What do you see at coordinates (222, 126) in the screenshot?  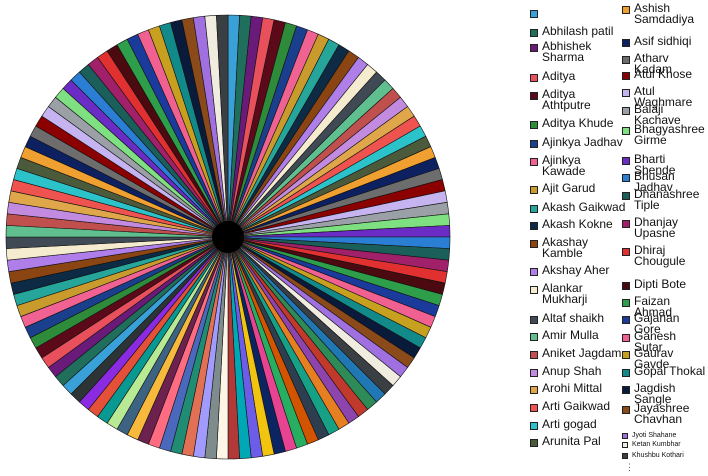 I see `pie-slice` at bounding box center [222, 126].